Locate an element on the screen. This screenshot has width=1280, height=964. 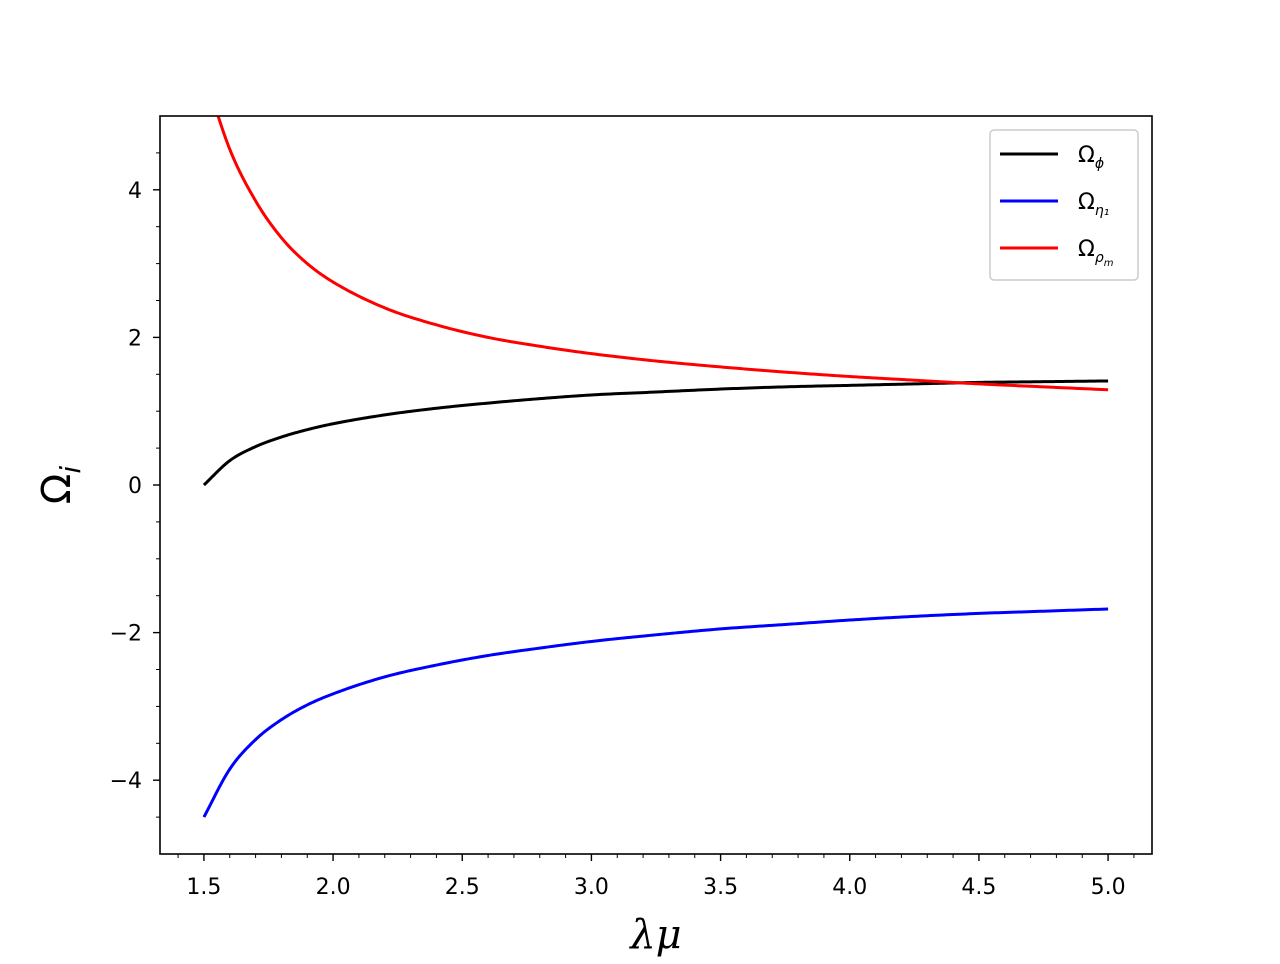
y-axis-label-subscript: i is located at coordinates (70, 470).